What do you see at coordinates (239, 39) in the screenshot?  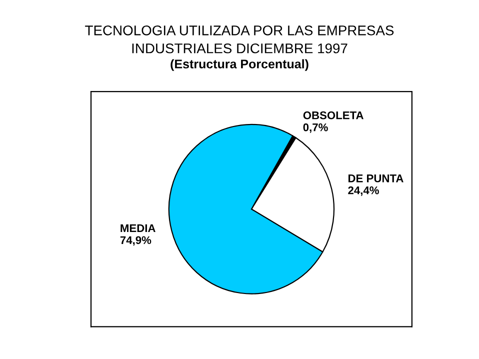 I see `chart-title: TECNOLOGIA UTILIZADA POR LAS EMPRESAS INDUSTRIALES DICIEMBRE 1997` at bounding box center [239, 39].